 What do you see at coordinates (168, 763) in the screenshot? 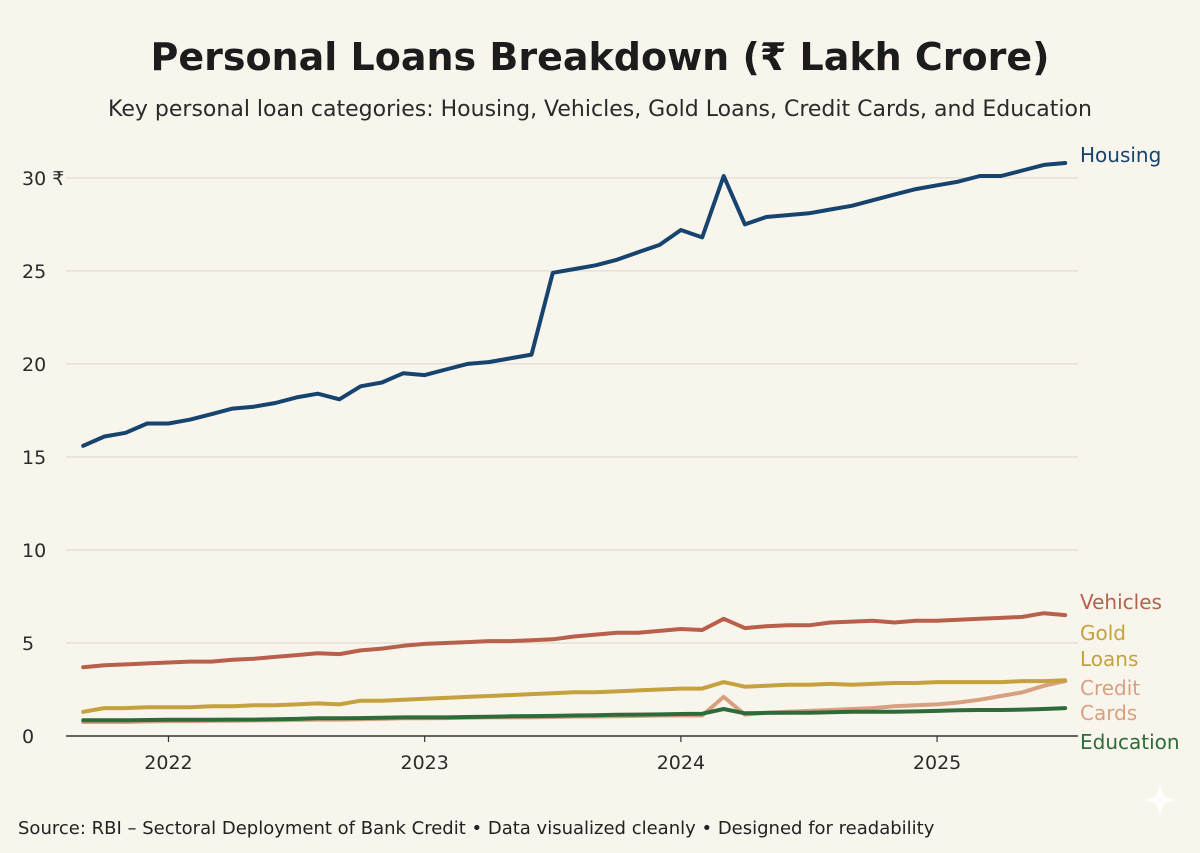
I see `x-tick-label: 2022` at bounding box center [168, 763].